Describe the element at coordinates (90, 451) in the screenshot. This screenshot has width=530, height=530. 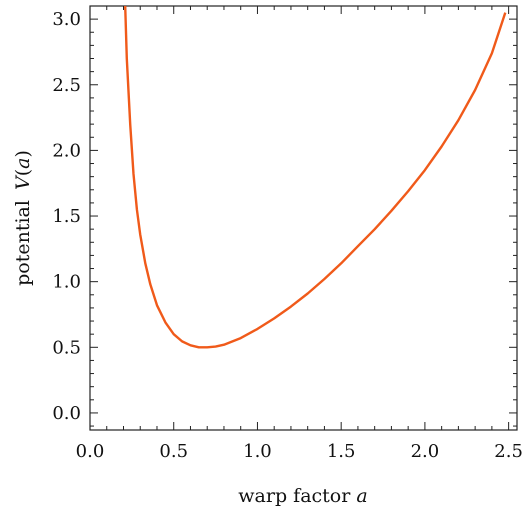
I see `x-tick-label: 0.0` at that location.